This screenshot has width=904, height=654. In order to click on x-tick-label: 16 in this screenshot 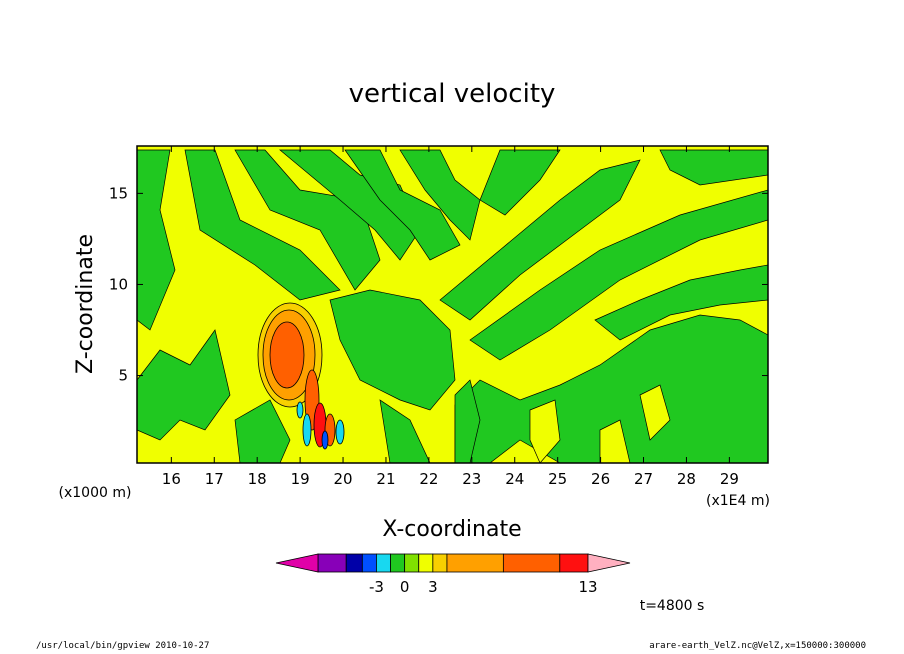, I will do `click(171, 479)`.